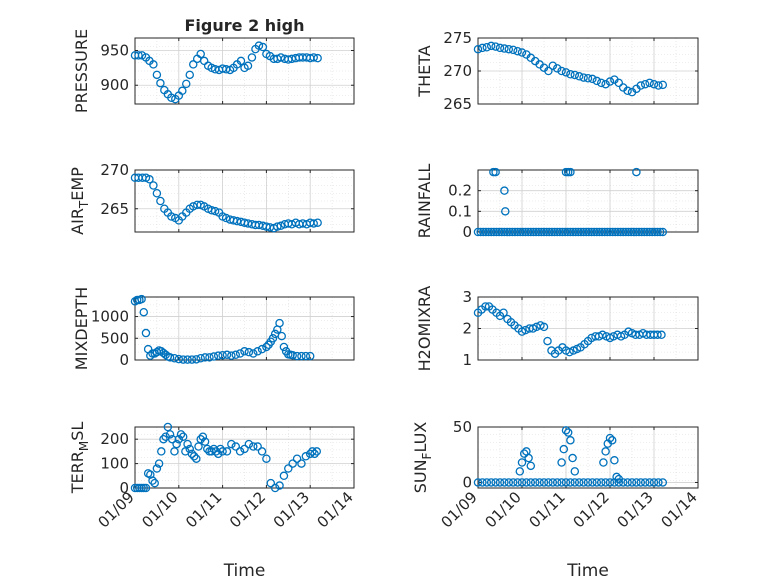 The width and height of the screenshot is (778, 583). Describe the element at coordinates (457, 71) in the screenshot. I see `y-tick-label: 270` at that location.